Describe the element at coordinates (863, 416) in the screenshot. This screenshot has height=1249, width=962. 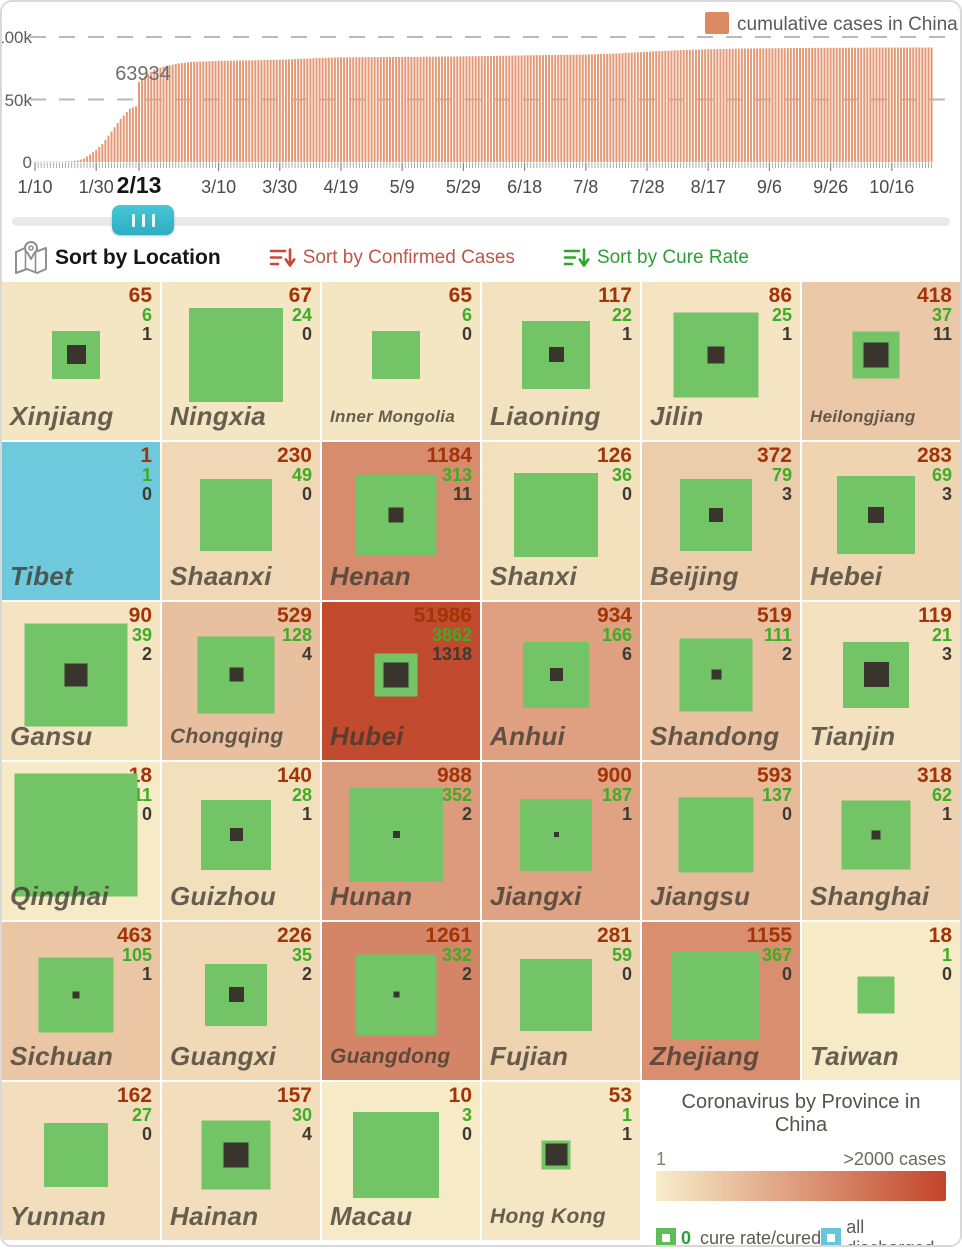
I see `province-name: Heilongjiang` at that location.